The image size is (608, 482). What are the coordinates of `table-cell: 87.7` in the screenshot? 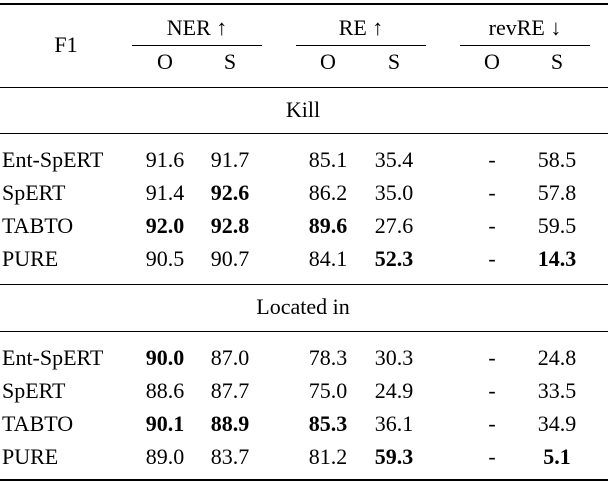 It's located at (230, 390).